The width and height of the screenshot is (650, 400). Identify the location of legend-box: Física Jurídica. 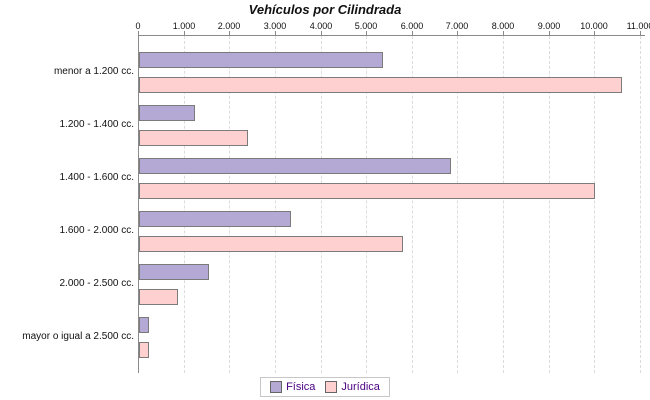
(325, 387).